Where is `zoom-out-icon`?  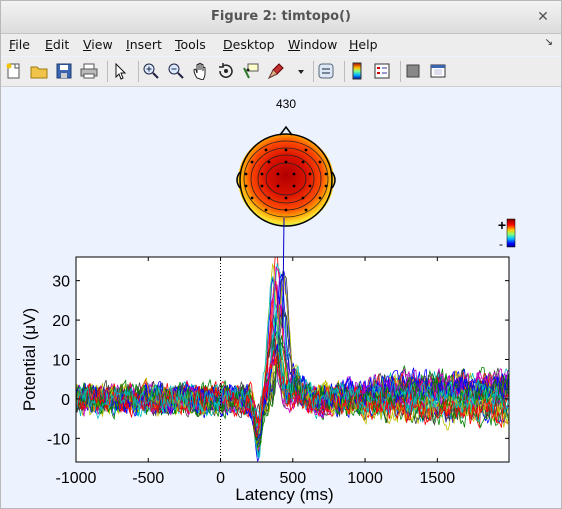 zoom-out-icon is located at coordinates (176, 71).